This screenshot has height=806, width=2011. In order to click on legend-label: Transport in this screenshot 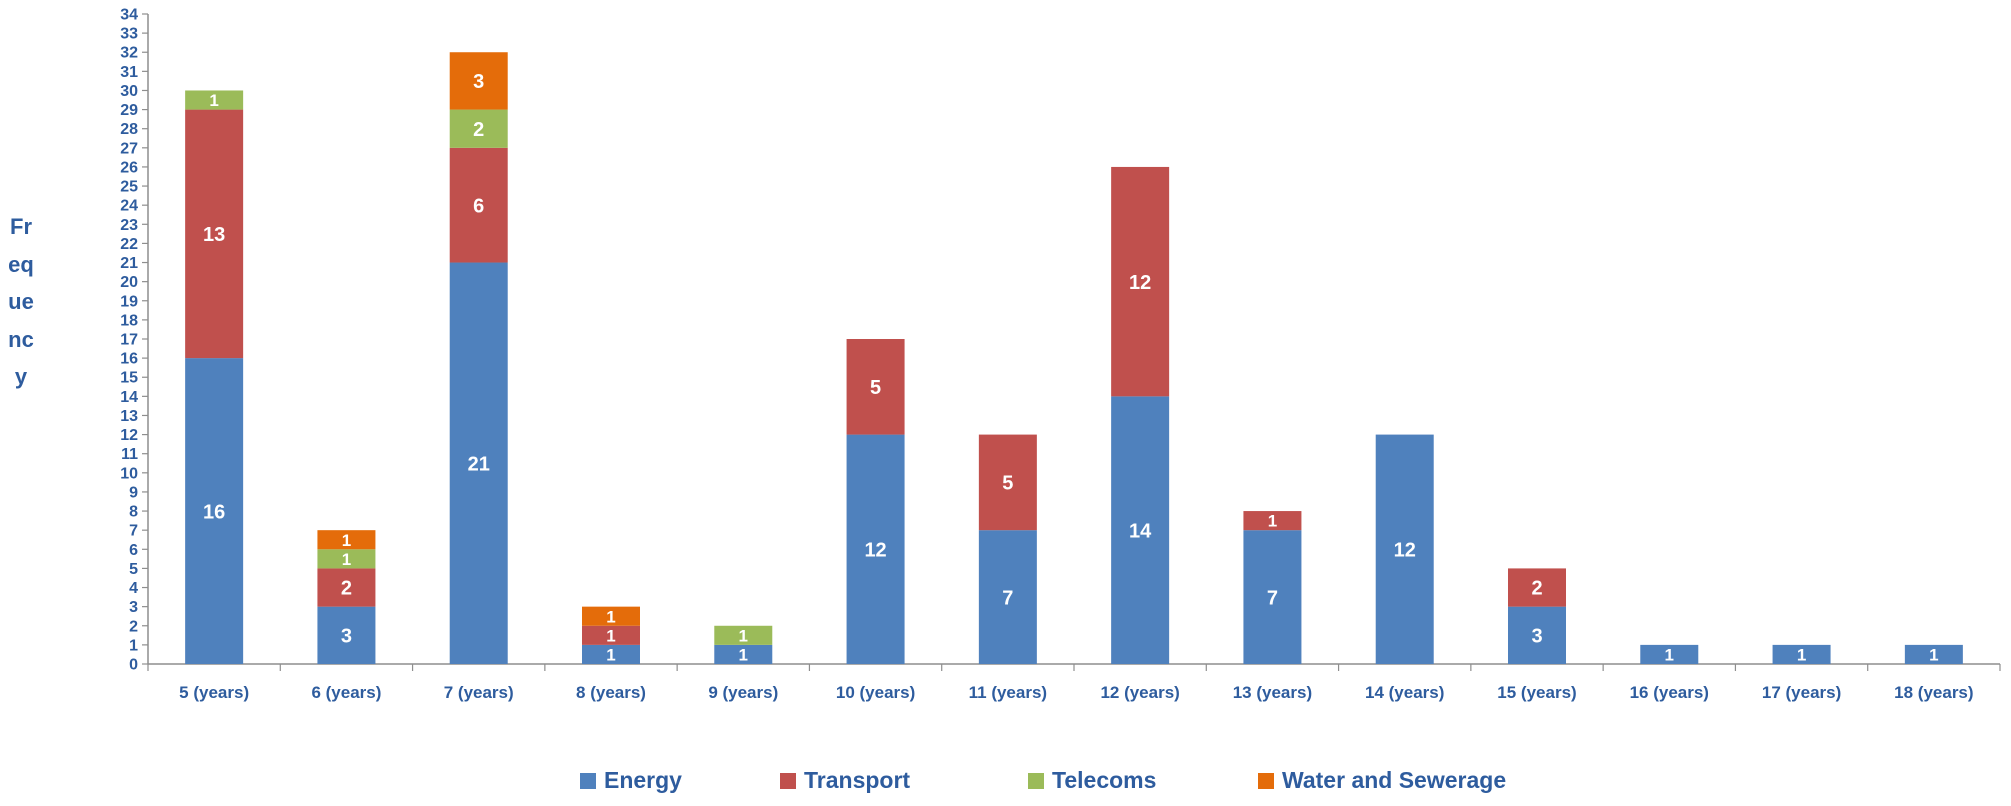, I will do `click(857, 780)`.